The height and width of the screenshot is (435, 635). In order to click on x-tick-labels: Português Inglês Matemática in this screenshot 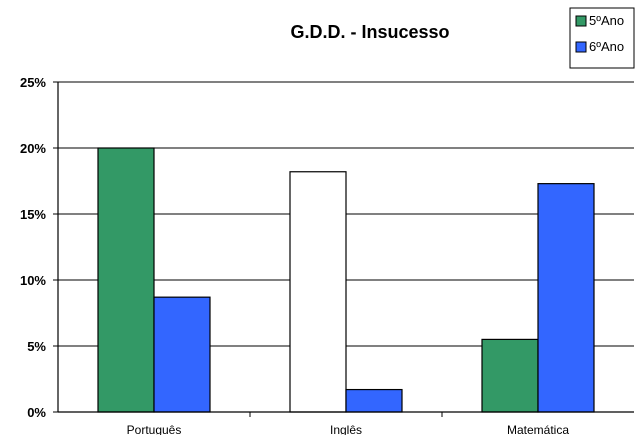, I will do `click(348, 429)`.